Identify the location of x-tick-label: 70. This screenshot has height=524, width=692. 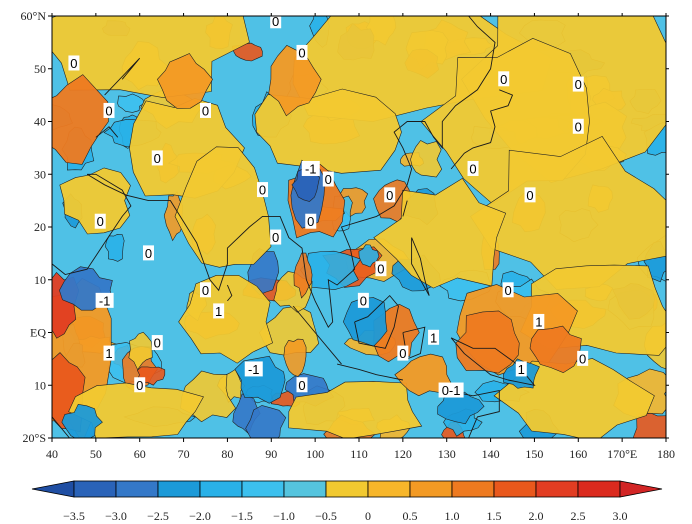
(184, 454).